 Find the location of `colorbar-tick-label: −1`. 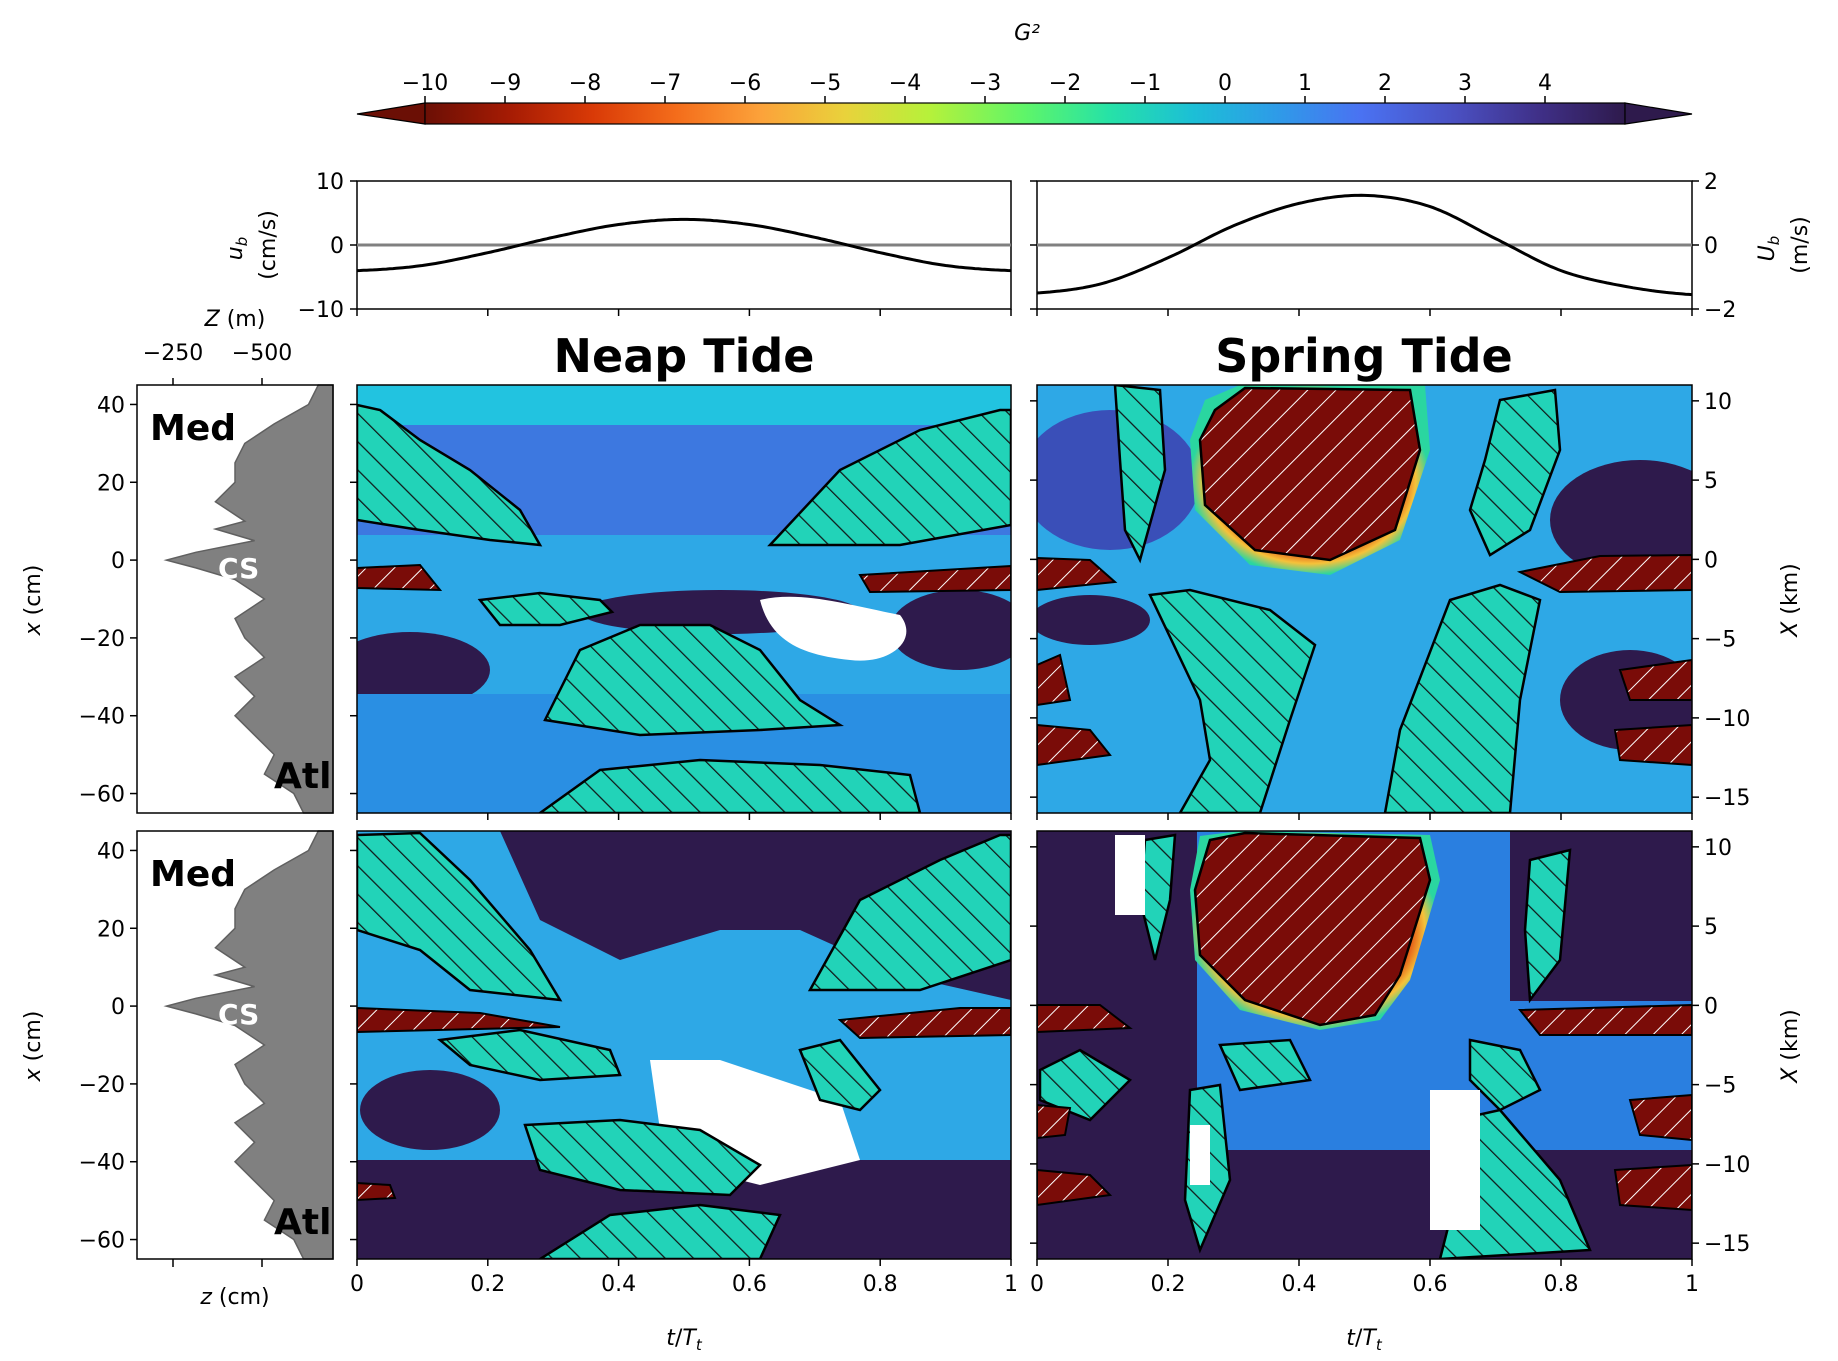

colorbar-tick-label: −1 is located at coordinates (1145, 83).